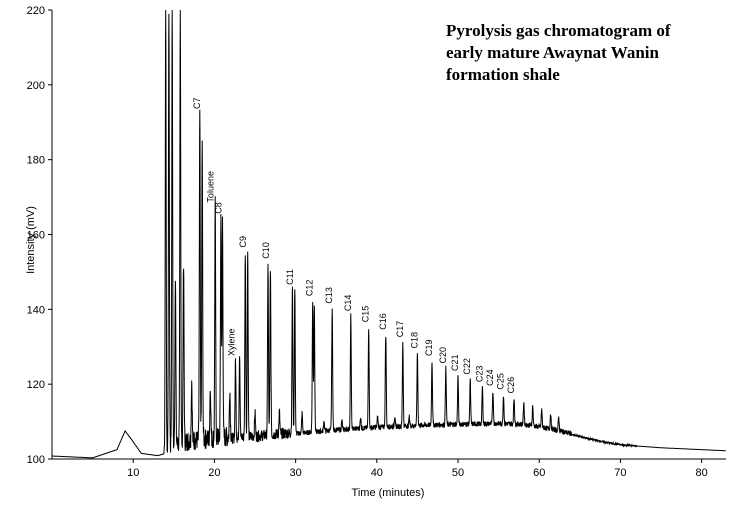 The image size is (748, 510). What do you see at coordinates (443, 355) in the screenshot?
I see `peak-label: C20` at bounding box center [443, 355].